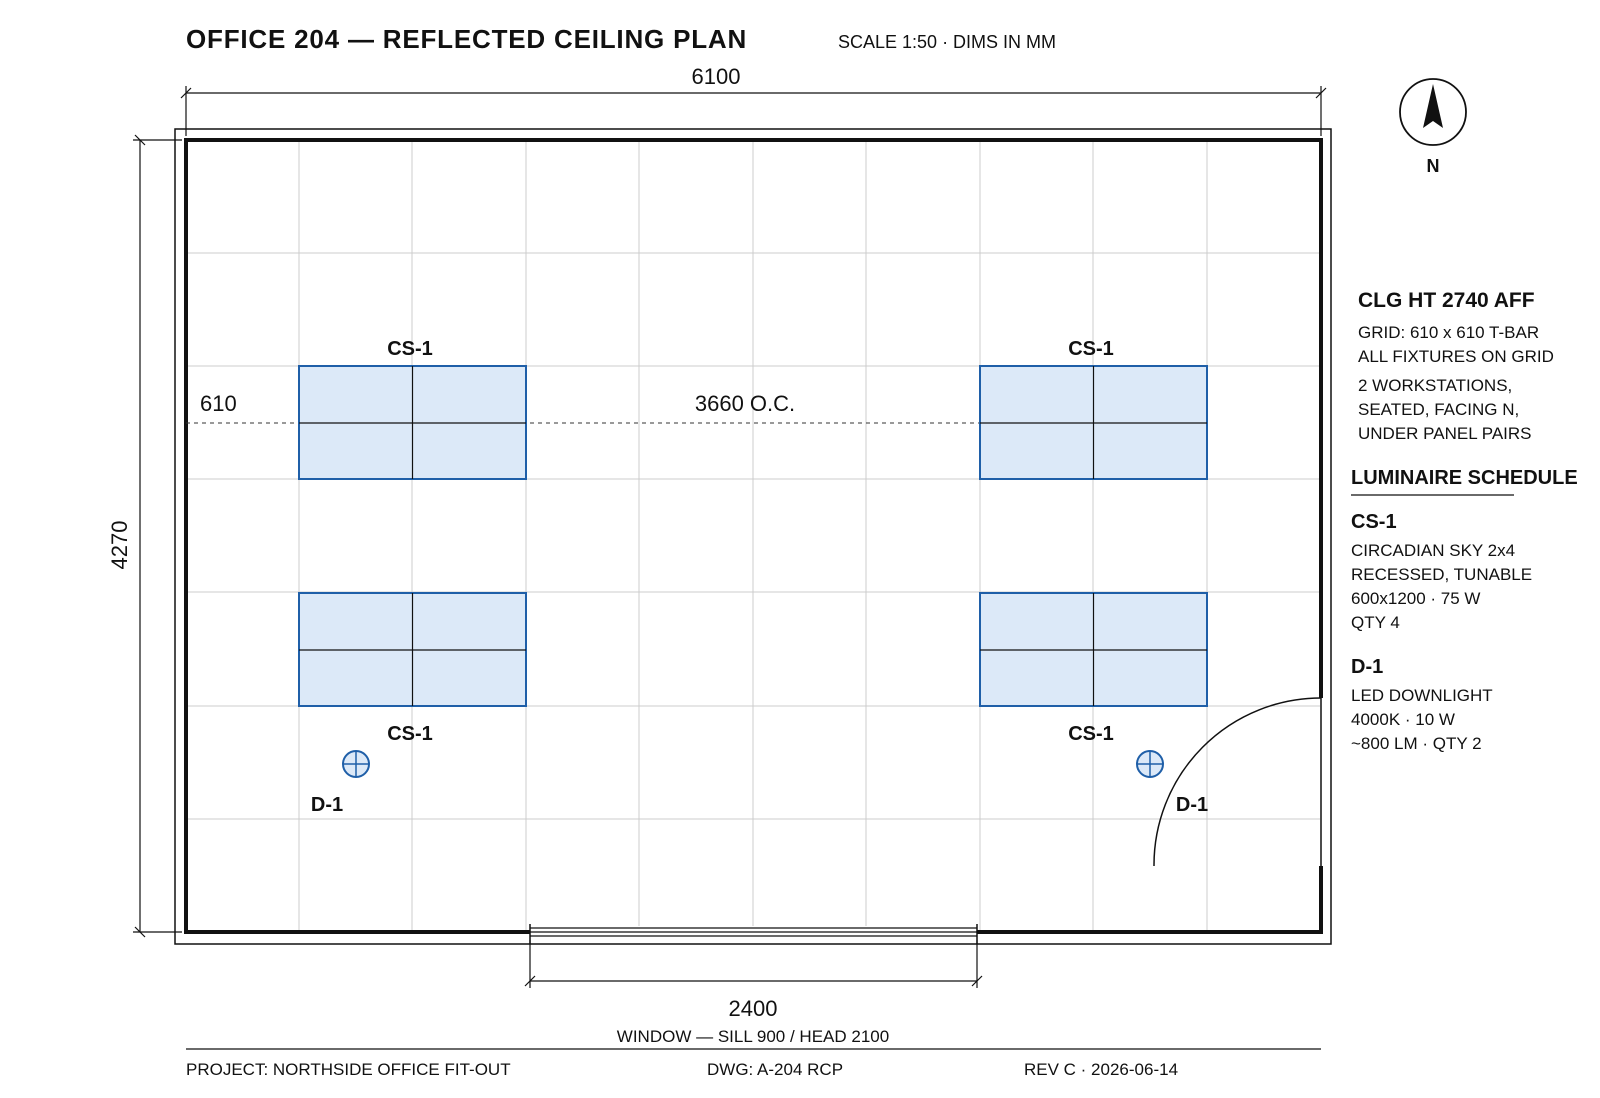 The height and width of the screenshot is (1098, 1600). I want to click on window-opening, so click(753, 934).